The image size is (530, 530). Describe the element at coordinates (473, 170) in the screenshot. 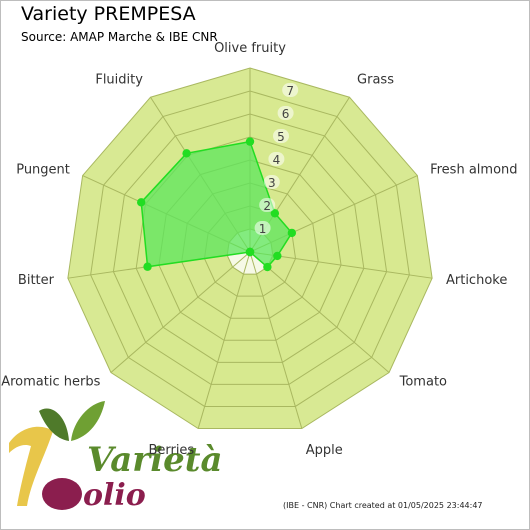

I see `axis-label: Fresh almond` at that location.